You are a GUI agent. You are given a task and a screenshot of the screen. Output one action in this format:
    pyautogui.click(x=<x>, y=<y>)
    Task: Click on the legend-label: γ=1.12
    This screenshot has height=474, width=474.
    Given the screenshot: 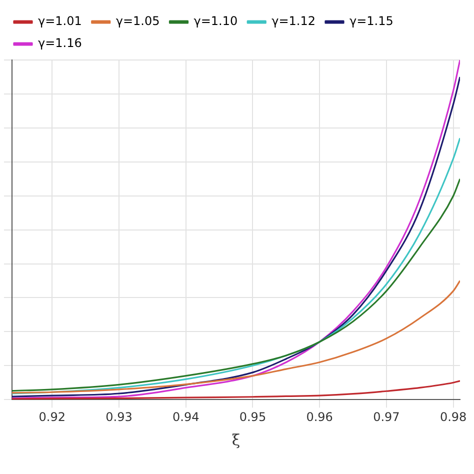 What is the action you would take?
    pyautogui.click(x=294, y=21)
    